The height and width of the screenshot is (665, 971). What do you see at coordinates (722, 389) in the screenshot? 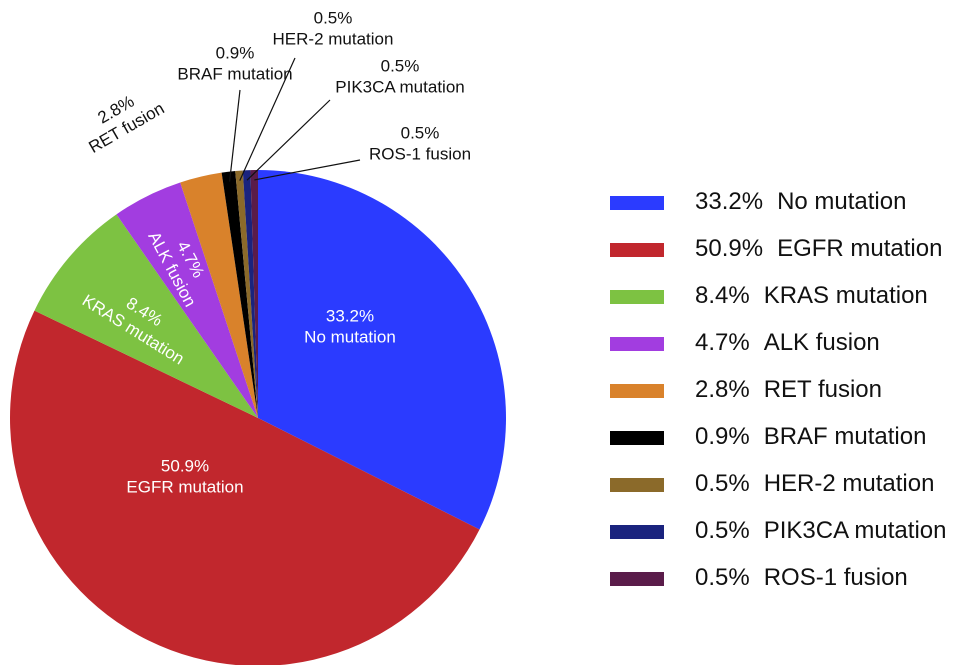
I see `legend-value: 2.8%` at bounding box center [722, 389].